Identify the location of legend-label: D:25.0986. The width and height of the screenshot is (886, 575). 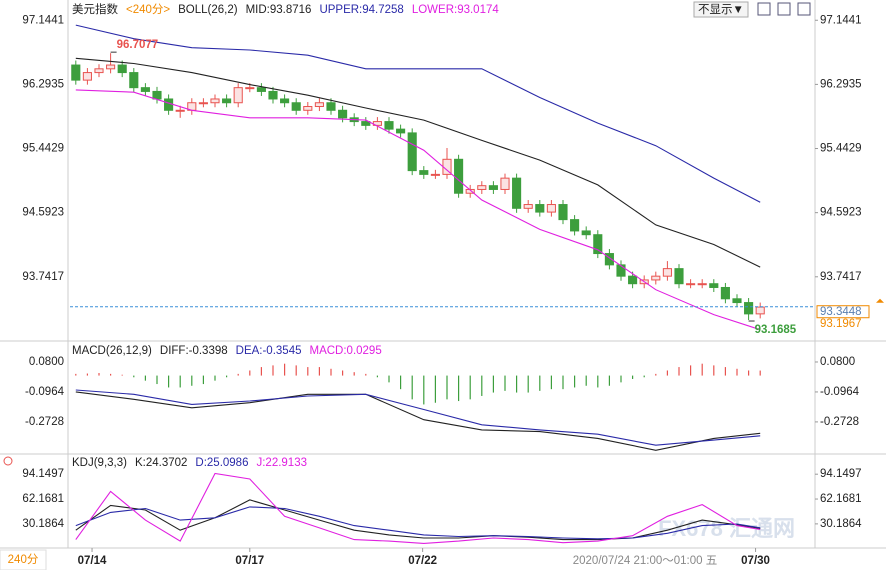
(221, 463).